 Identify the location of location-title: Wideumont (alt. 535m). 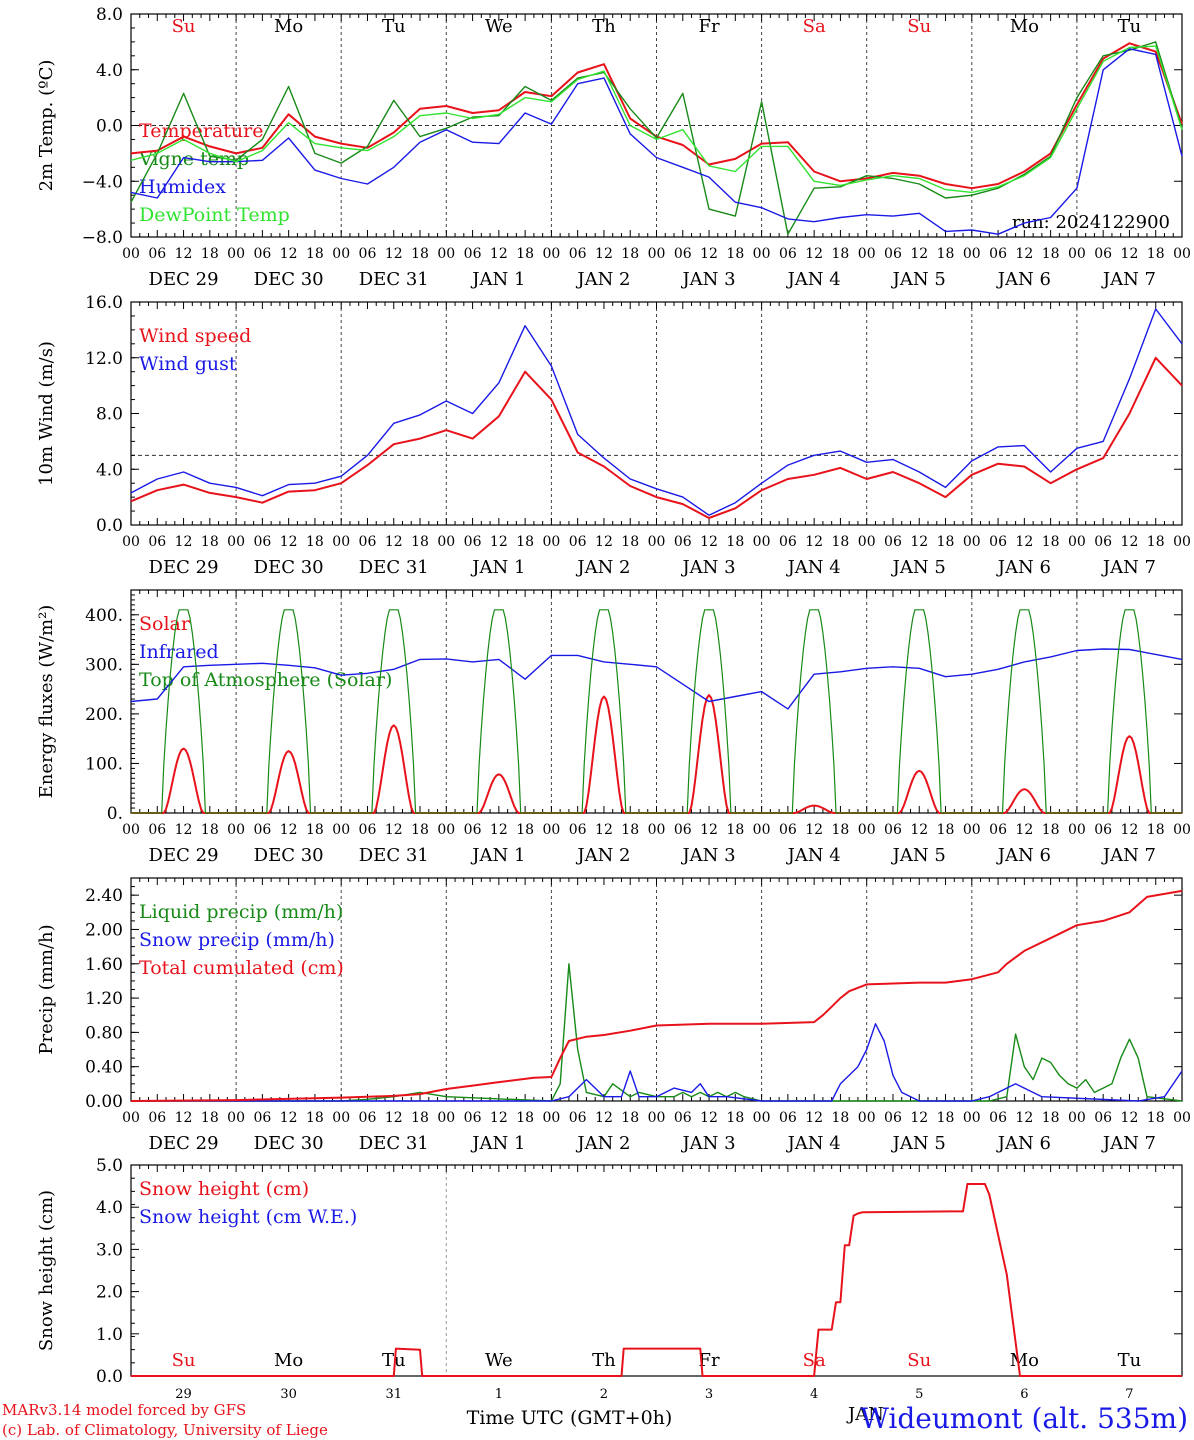
(1024, 1418).